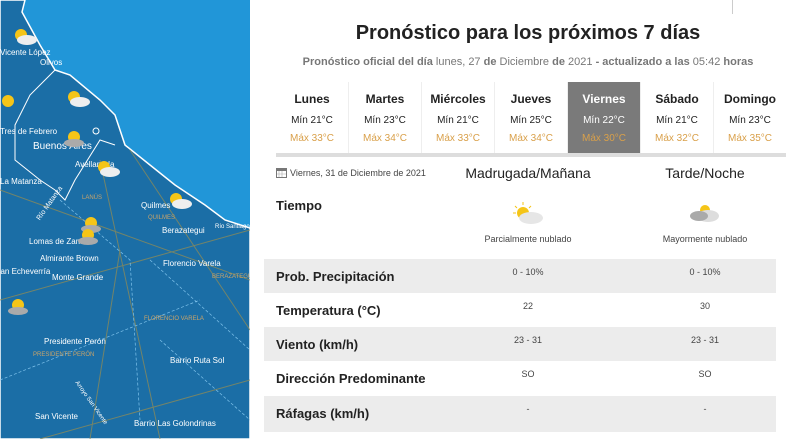 Image resolution: width=800 pixels, height=444 pixels. I want to click on day-tab-domingo: Domingo Mín 23°C Máx 35°C, so click(750, 117).